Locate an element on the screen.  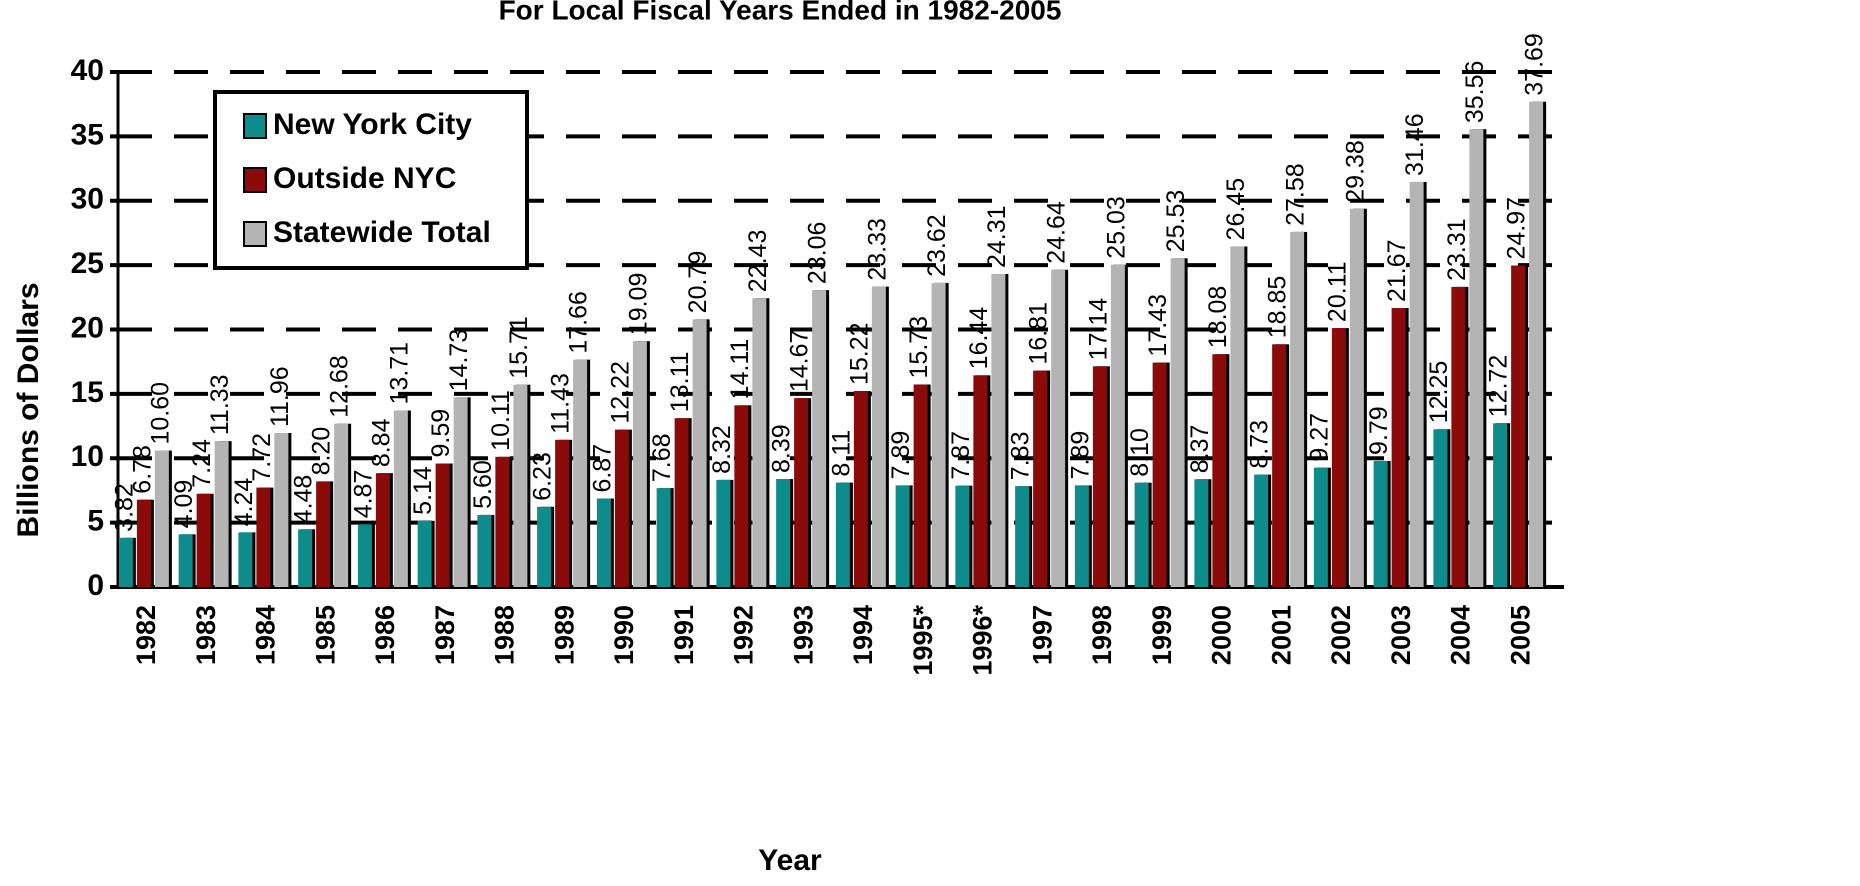
legend-label: Outside NYC is located at coordinates (364, 178).